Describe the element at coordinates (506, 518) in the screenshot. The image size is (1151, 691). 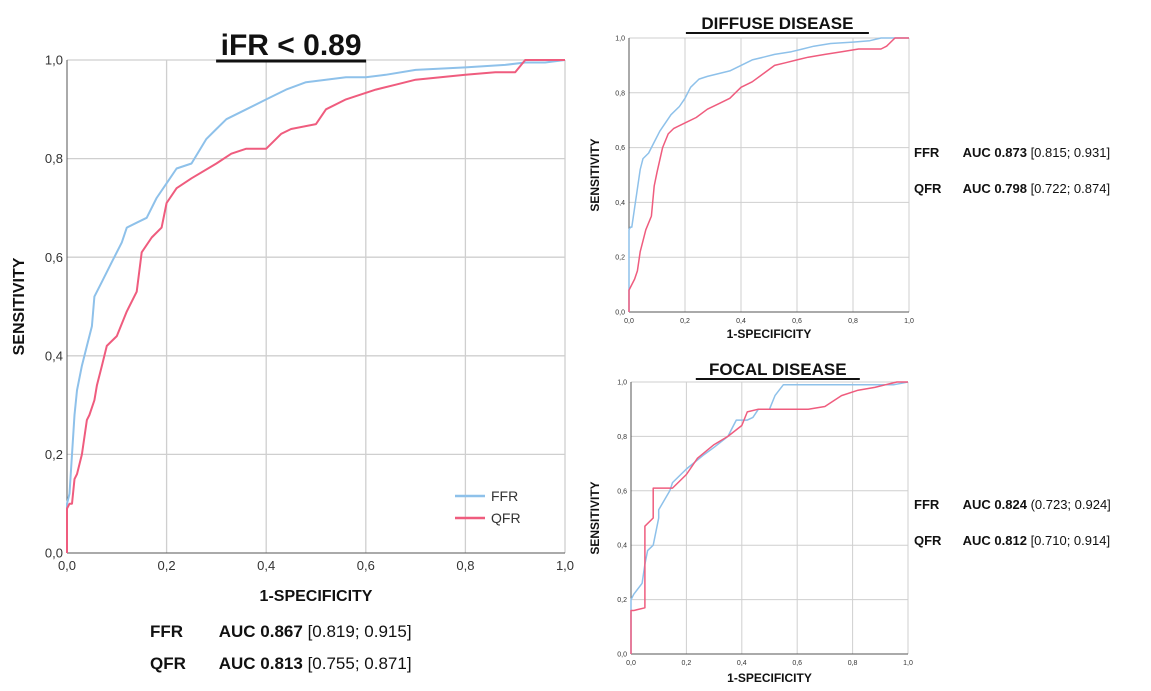
I see `legend-label-qfr: QFR` at that location.